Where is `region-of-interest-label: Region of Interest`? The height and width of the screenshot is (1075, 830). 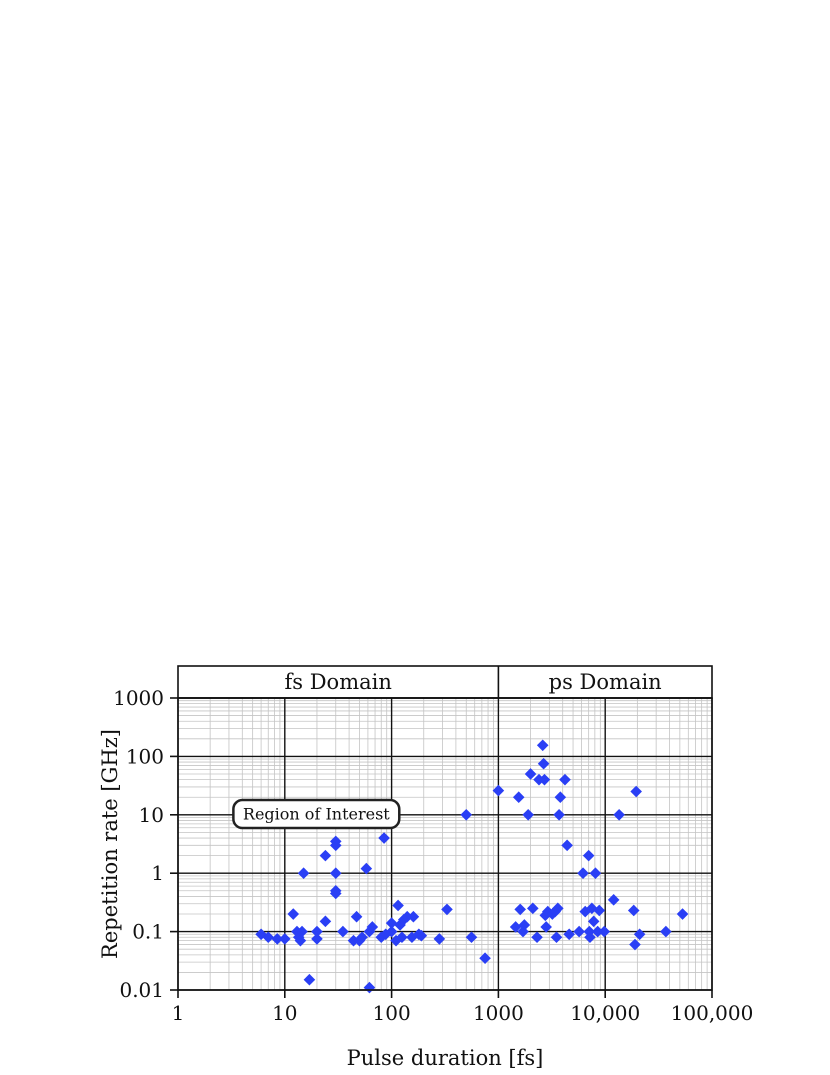 region-of-interest-label: Region of Interest is located at coordinates (316, 814).